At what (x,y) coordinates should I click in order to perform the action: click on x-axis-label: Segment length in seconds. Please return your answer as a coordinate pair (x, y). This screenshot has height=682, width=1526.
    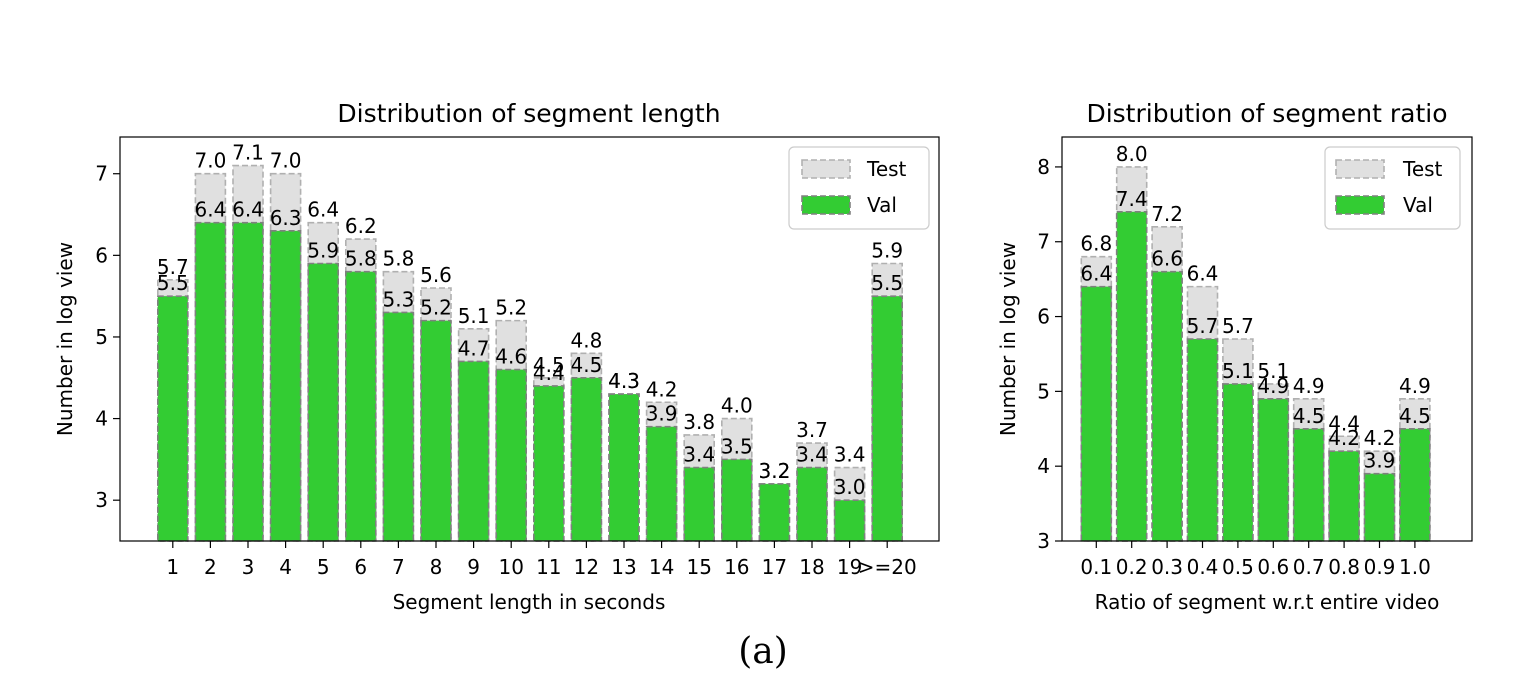
    Looking at the image, I should click on (529, 602).